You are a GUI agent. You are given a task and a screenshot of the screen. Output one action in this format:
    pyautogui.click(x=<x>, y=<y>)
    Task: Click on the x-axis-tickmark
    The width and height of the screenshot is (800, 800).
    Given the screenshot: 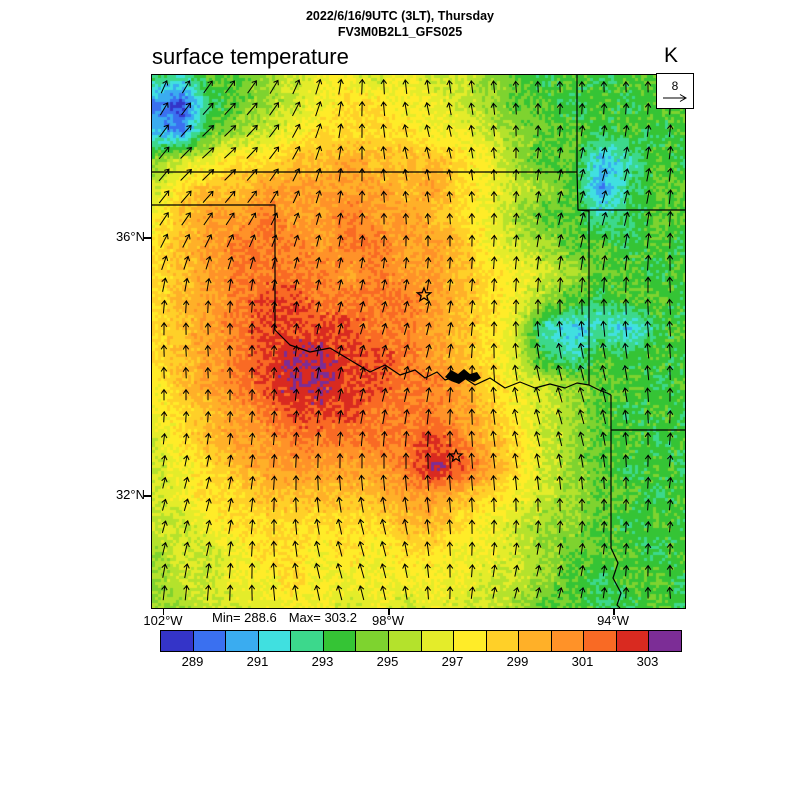 What is the action you would take?
    pyautogui.click(x=389, y=612)
    